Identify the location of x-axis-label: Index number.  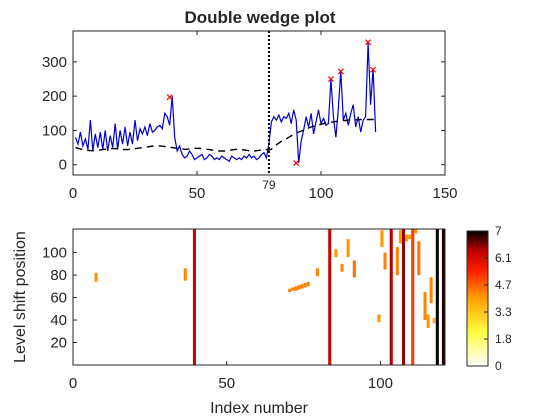
(259, 408).